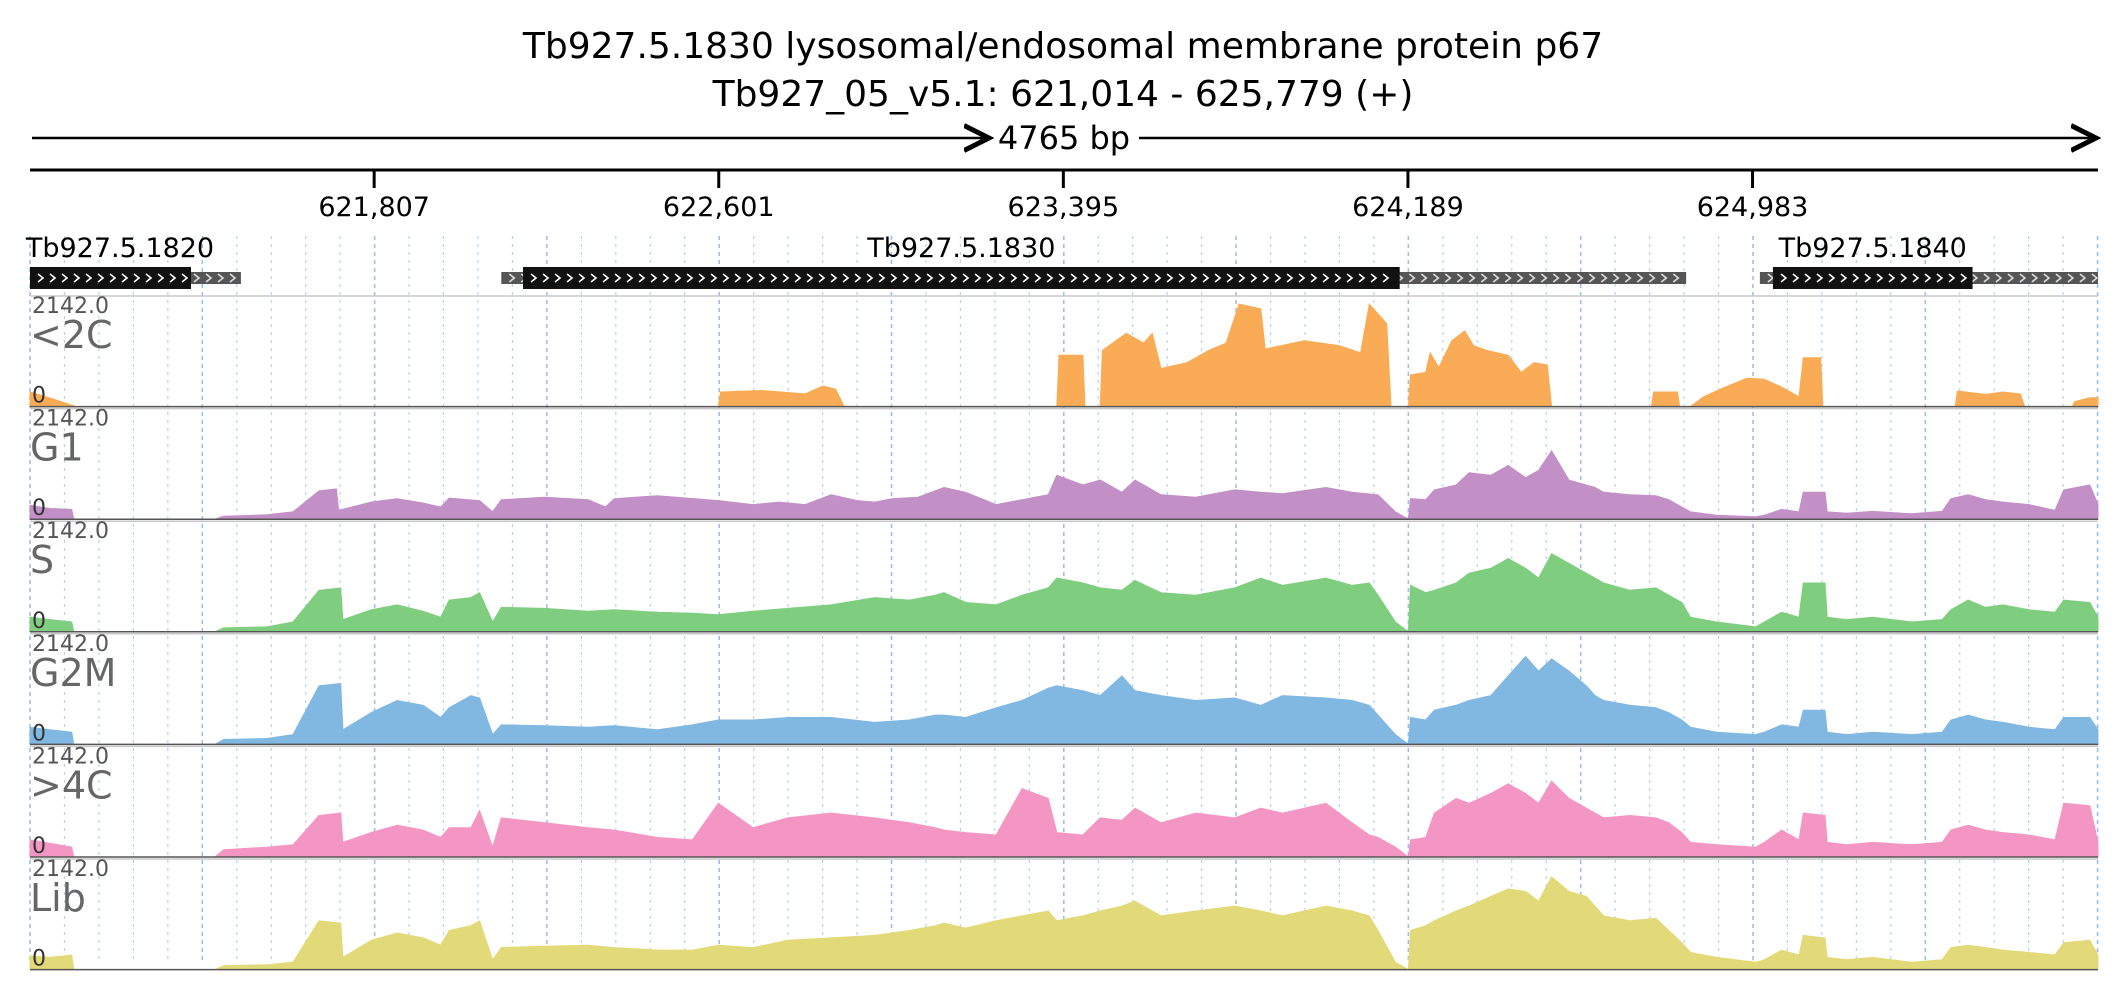 This screenshot has height=1000, width=2126. What do you see at coordinates (70, 531) in the screenshot?
I see `track-ymax-label-2: 2142.0` at bounding box center [70, 531].